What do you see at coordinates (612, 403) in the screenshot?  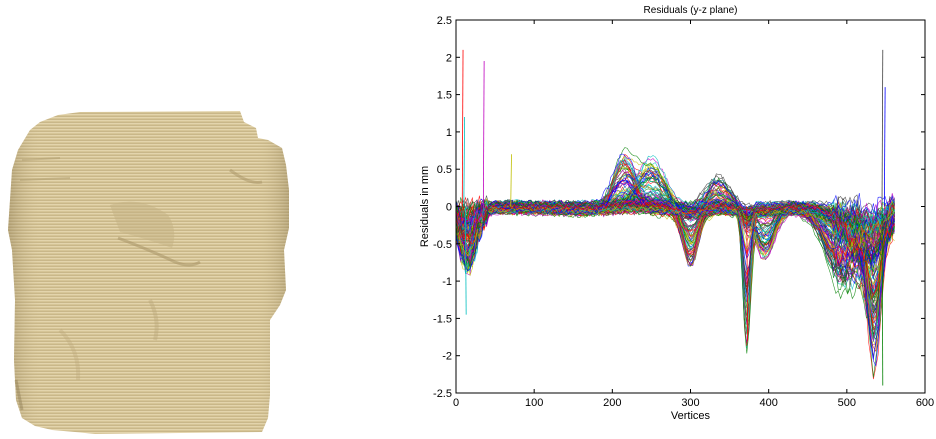 I see `x-tick-label: 200` at bounding box center [612, 403].